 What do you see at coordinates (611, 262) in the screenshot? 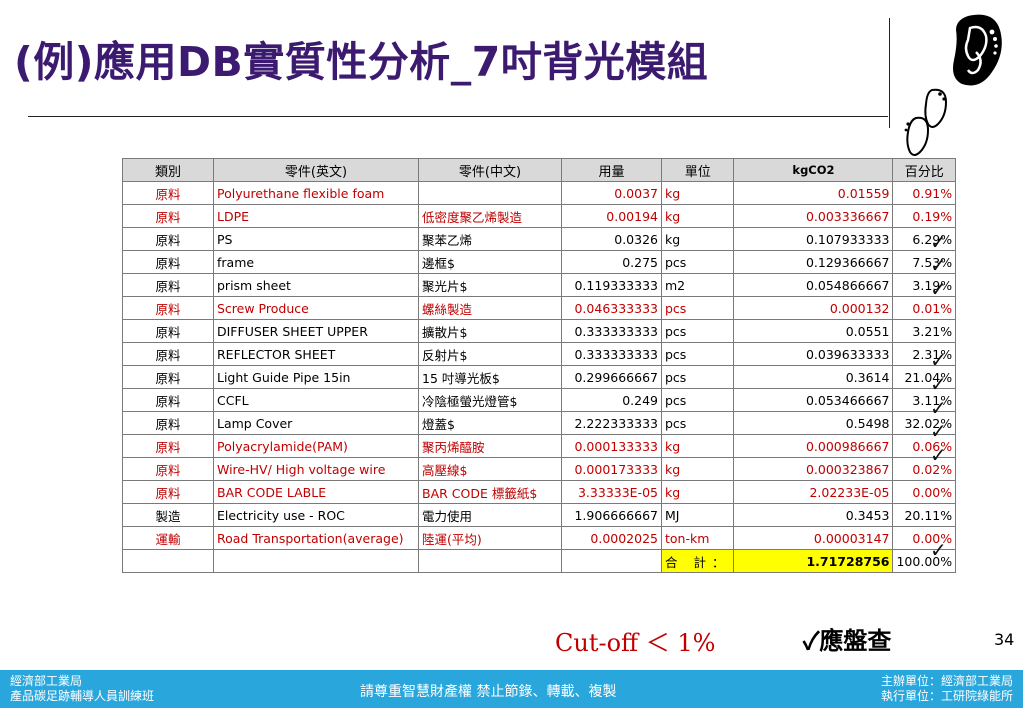
I see `row-quantity: 0.275` at bounding box center [611, 262].